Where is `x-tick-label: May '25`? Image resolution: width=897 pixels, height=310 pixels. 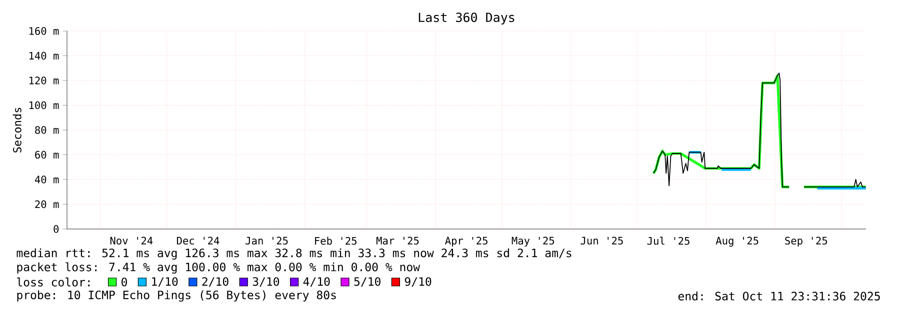 x-tick-label: May '25 is located at coordinates (533, 241).